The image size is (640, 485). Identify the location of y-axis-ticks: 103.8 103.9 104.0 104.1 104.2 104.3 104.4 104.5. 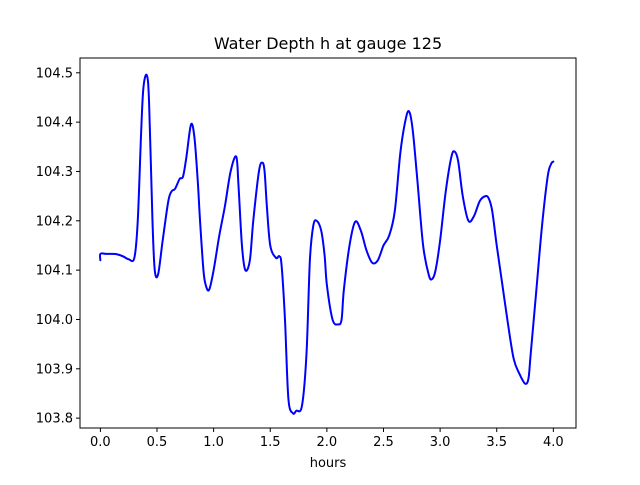
(58, 246).